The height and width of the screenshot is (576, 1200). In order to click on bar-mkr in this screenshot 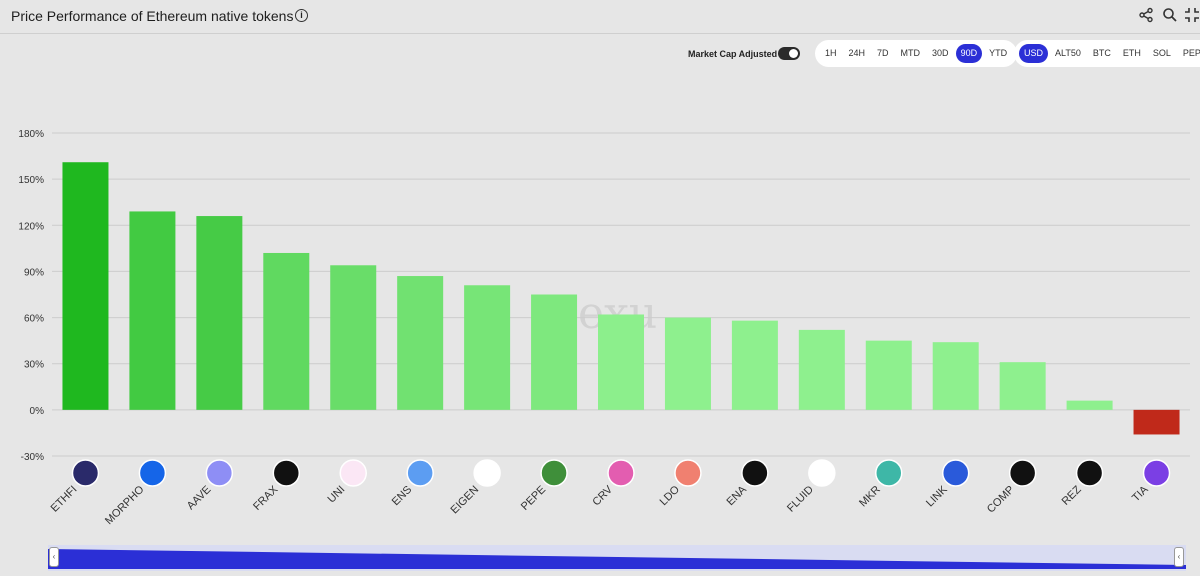, I will do `click(888, 375)`.